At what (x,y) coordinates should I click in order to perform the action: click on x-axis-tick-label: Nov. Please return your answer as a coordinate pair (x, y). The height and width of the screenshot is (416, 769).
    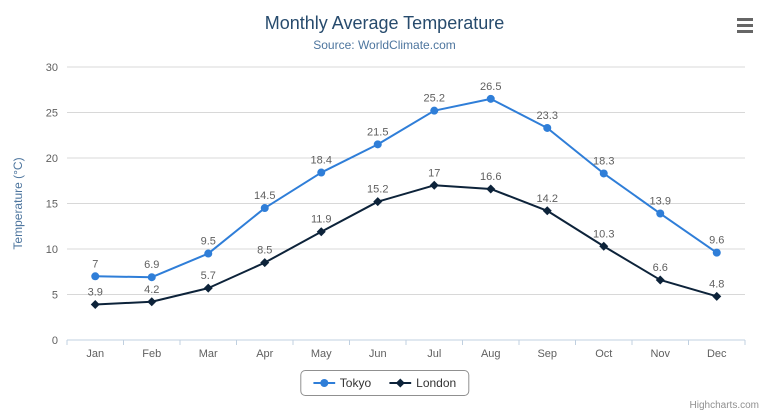
    Looking at the image, I should click on (660, 354).